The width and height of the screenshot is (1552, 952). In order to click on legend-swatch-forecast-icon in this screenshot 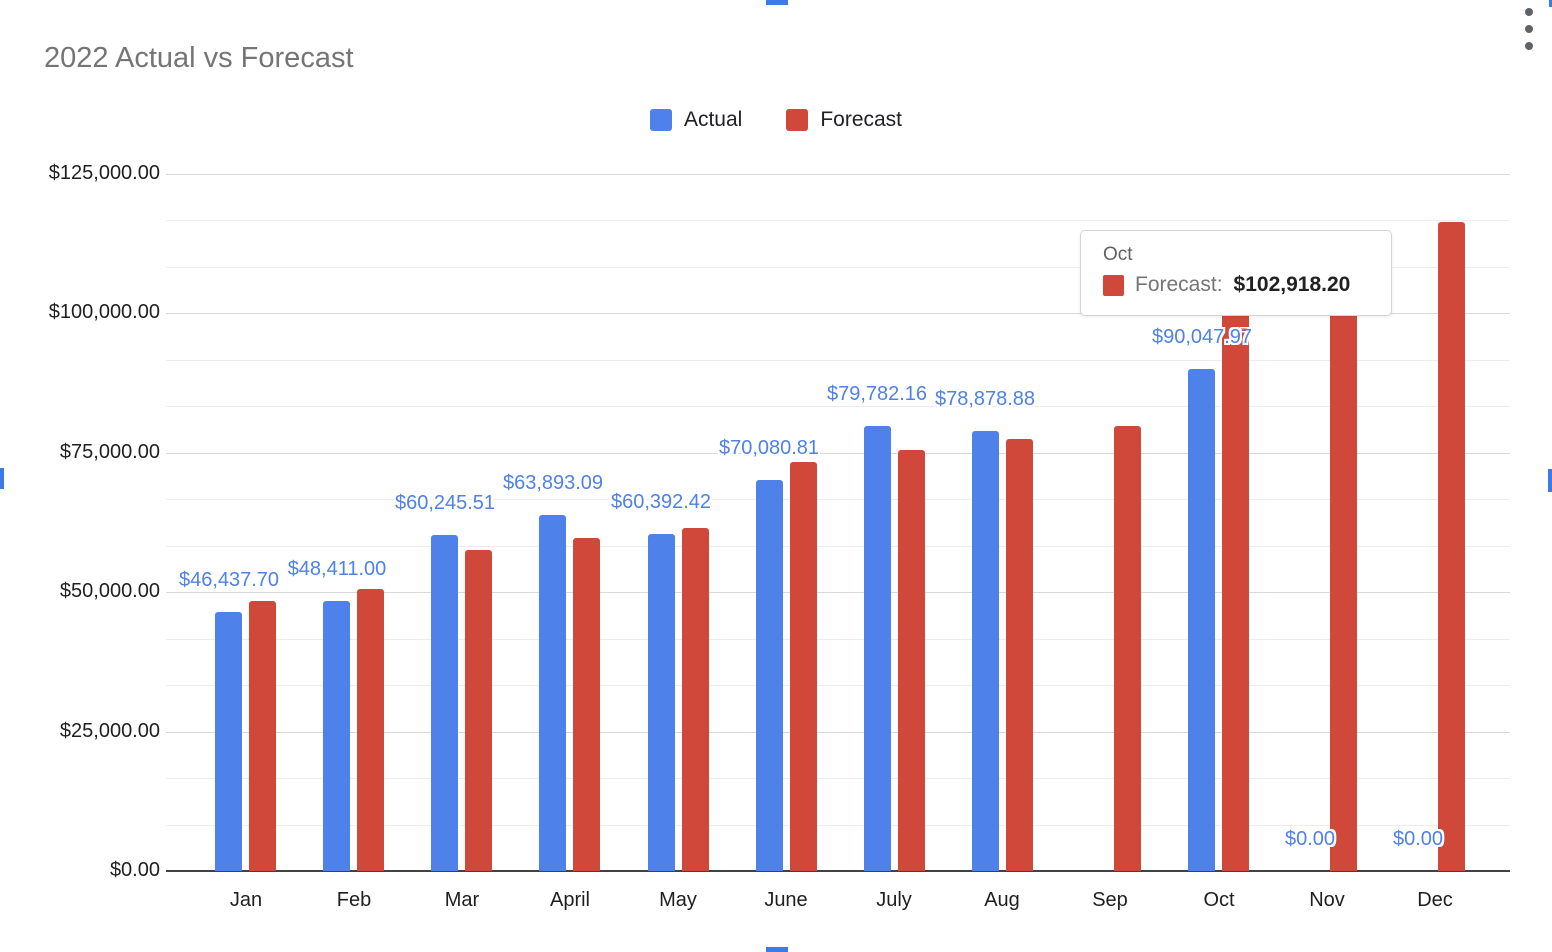, I will do `click(797, 120)`.